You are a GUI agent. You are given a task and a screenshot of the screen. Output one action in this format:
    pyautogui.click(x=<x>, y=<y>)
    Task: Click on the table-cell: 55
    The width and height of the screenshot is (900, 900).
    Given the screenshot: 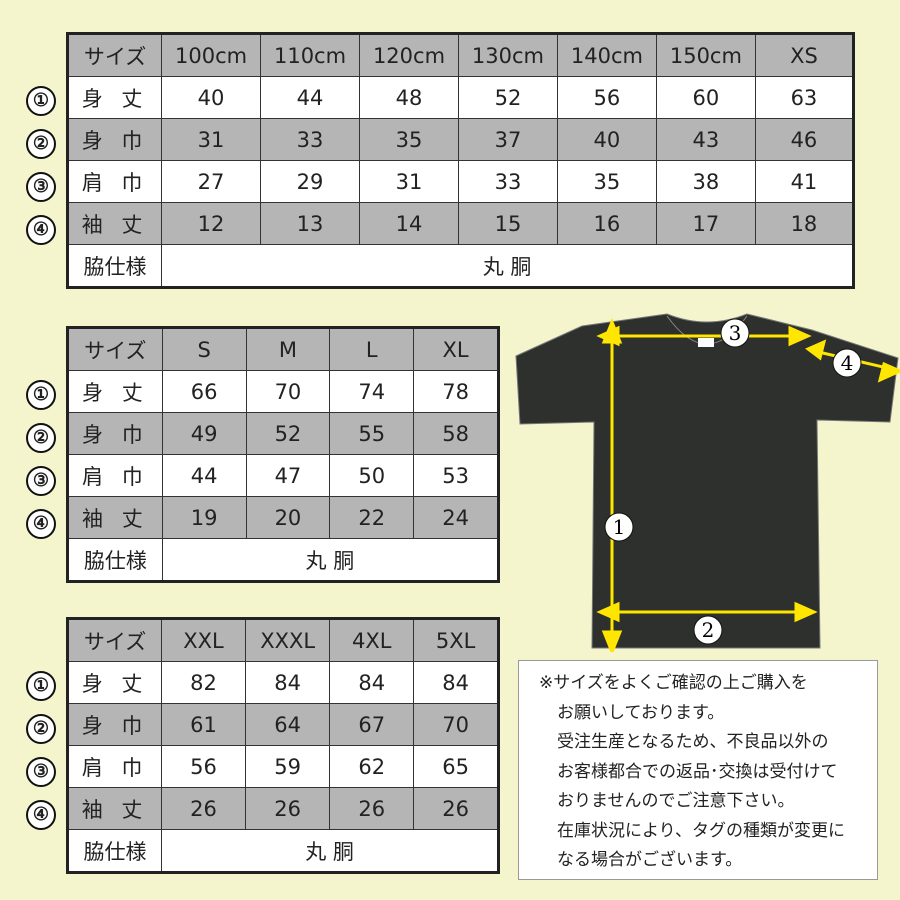 What is the action you would take?
    pyautogui.click(x=372, y=433)
    